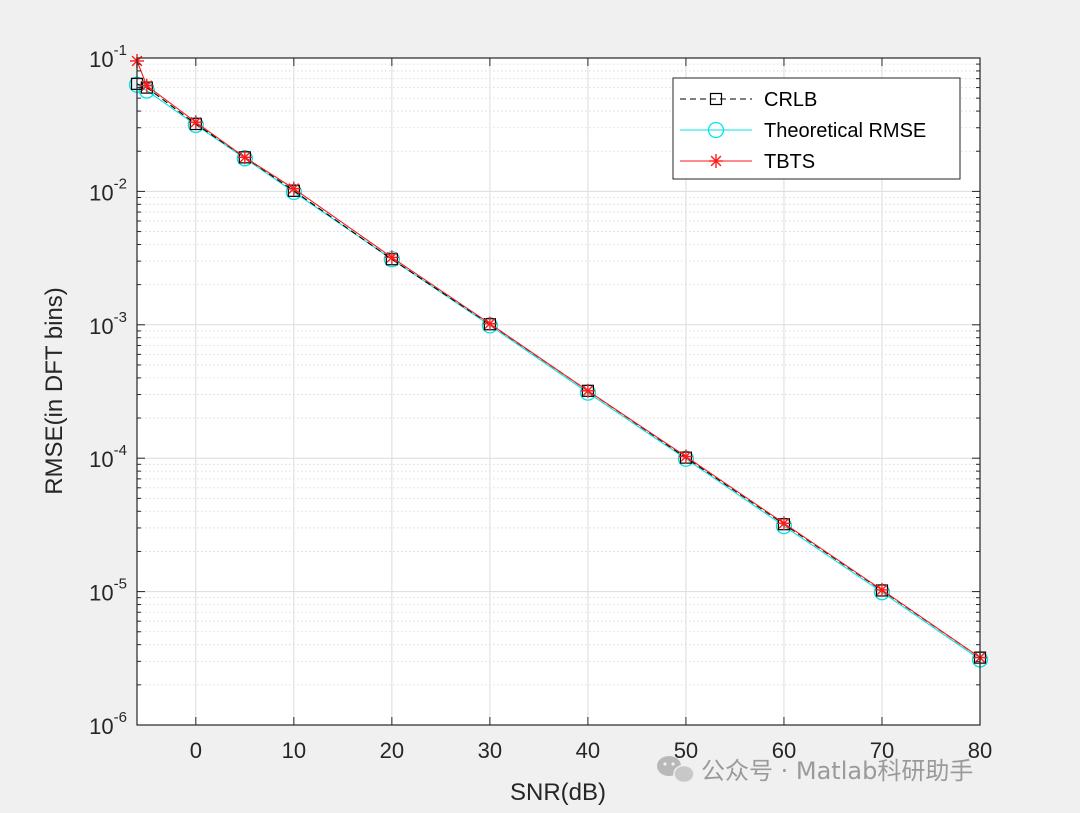 This screenshot has height=813, width=1080. Describe the element at coordinates (120, 717) in the screenshot. I see `y-tick-exponent: -6` at that location.